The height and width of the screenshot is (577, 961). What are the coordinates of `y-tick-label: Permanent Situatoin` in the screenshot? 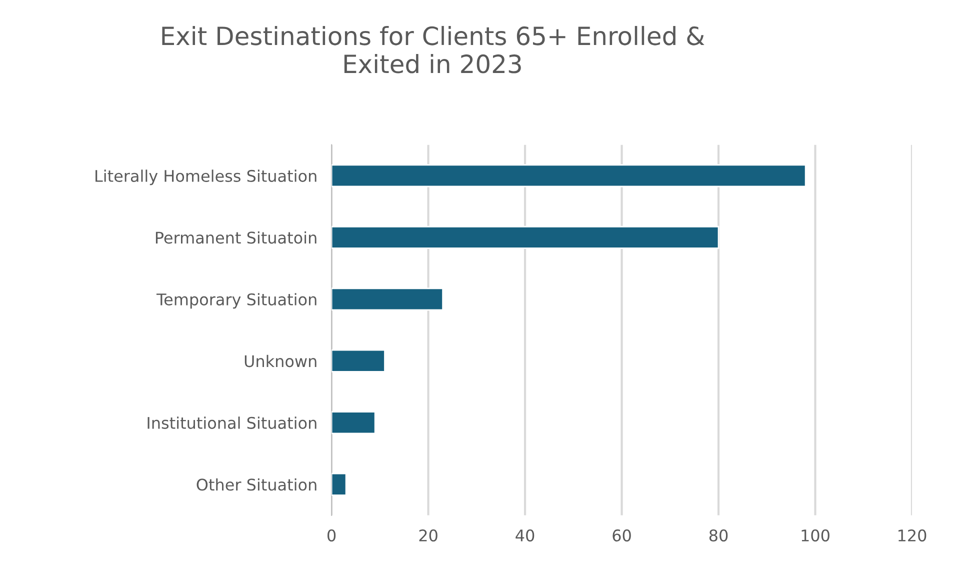 It's located at (236, 237).